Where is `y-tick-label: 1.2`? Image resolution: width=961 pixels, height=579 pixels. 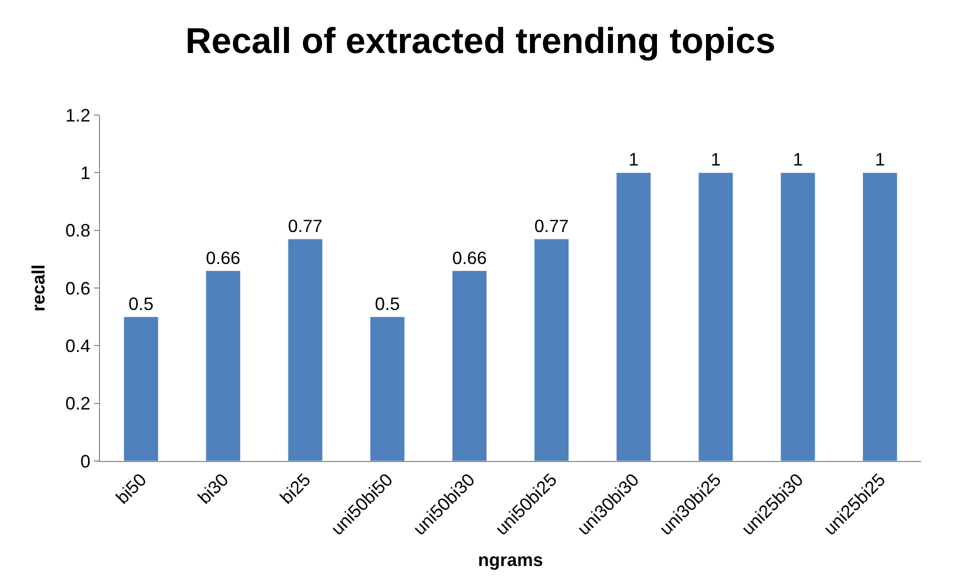 y-tick-label: 1.2 is located at coordinates (77, 115).